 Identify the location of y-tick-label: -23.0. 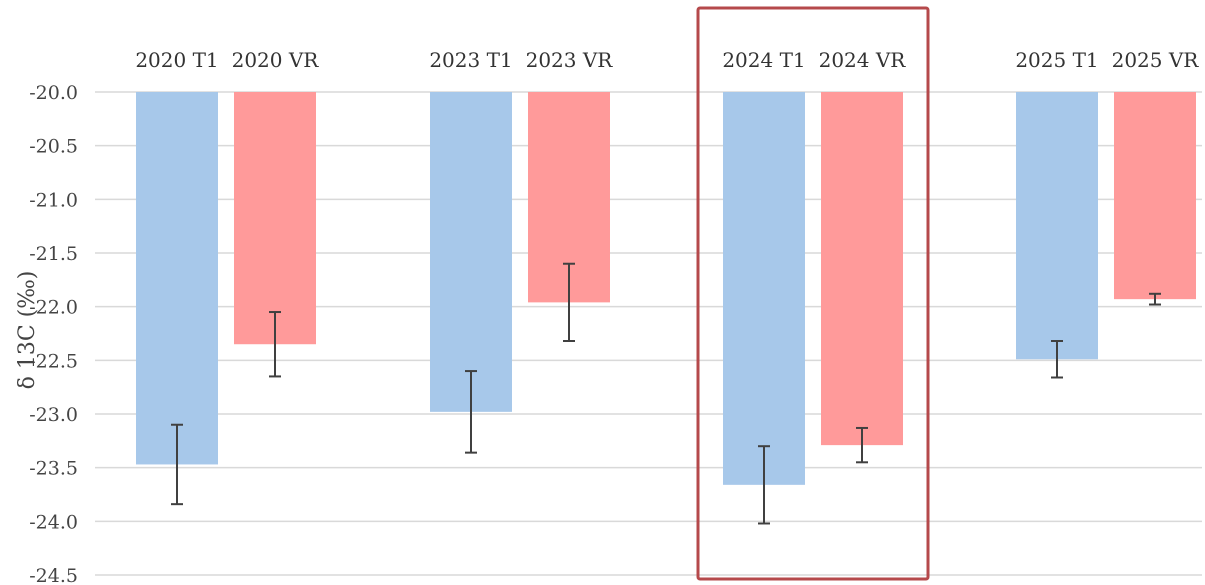
(53, 415).